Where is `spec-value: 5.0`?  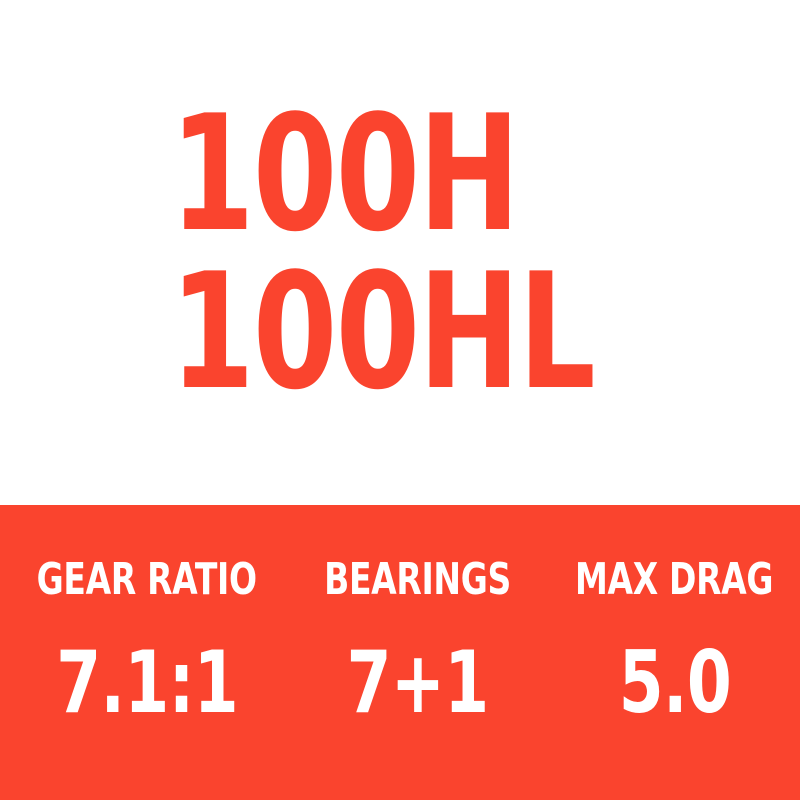
spec-value: 5.0 is located at coordinates (671, 683).